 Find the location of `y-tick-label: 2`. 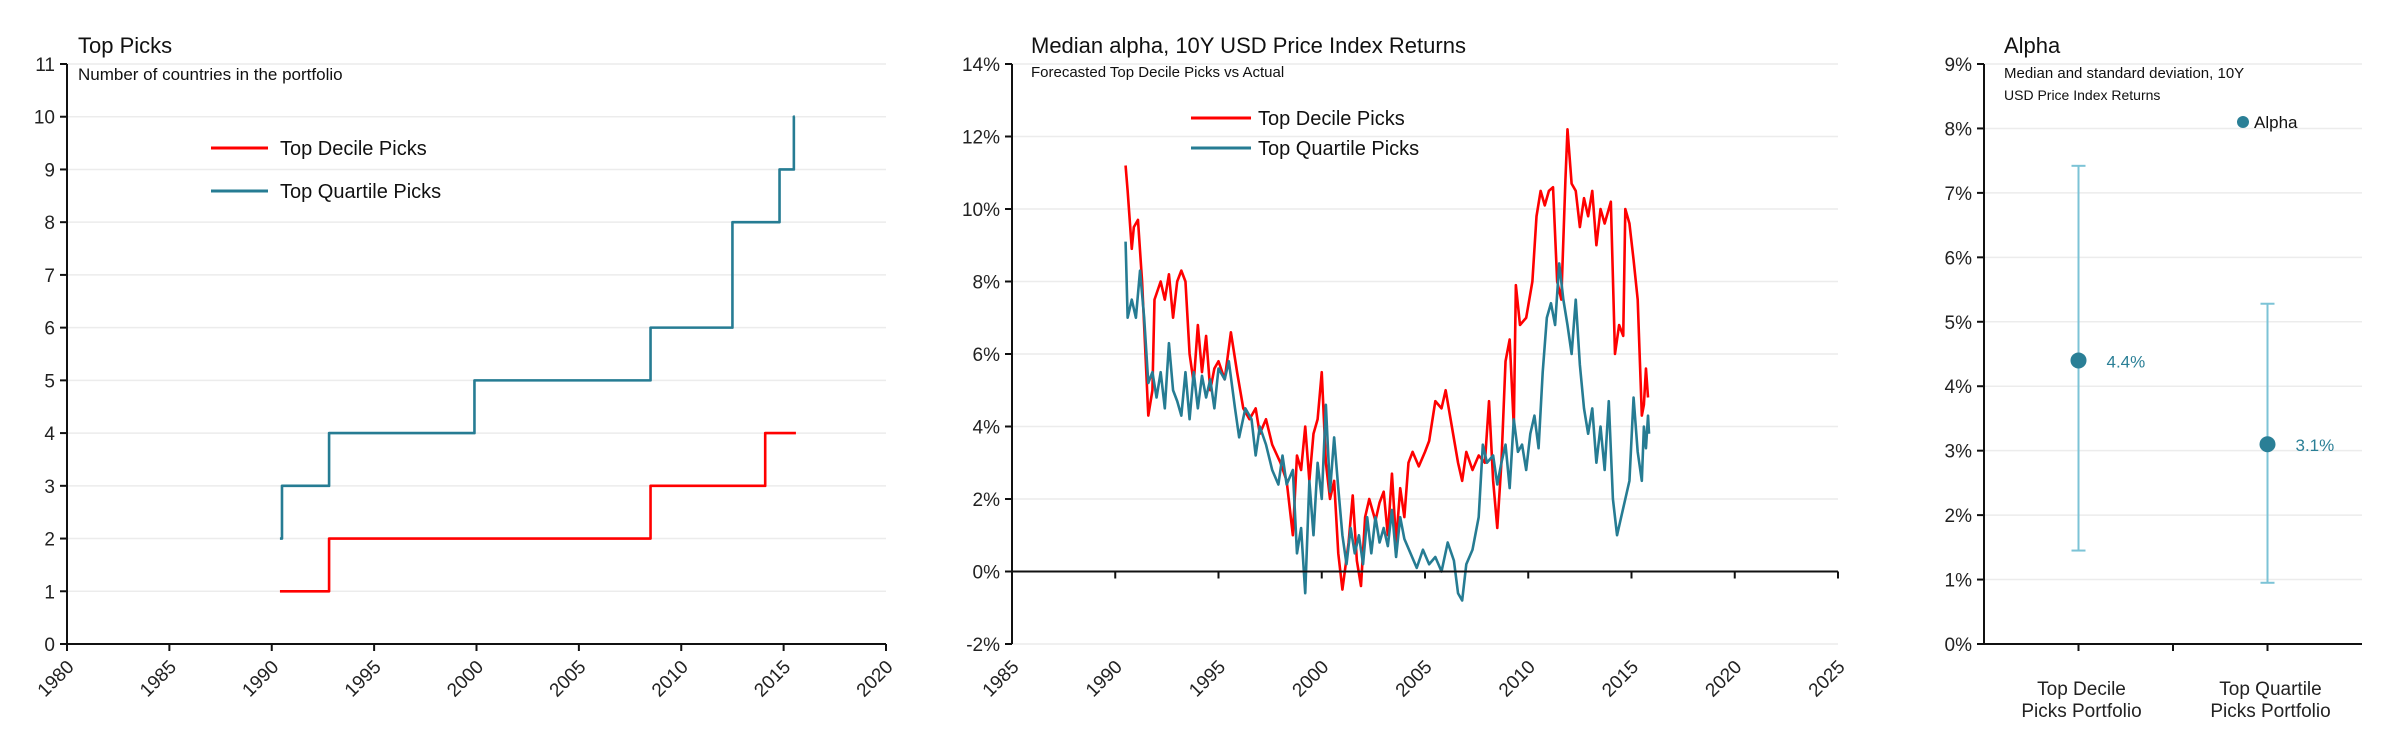

y-tick-label: 2 is located at coordinates (49, 540).